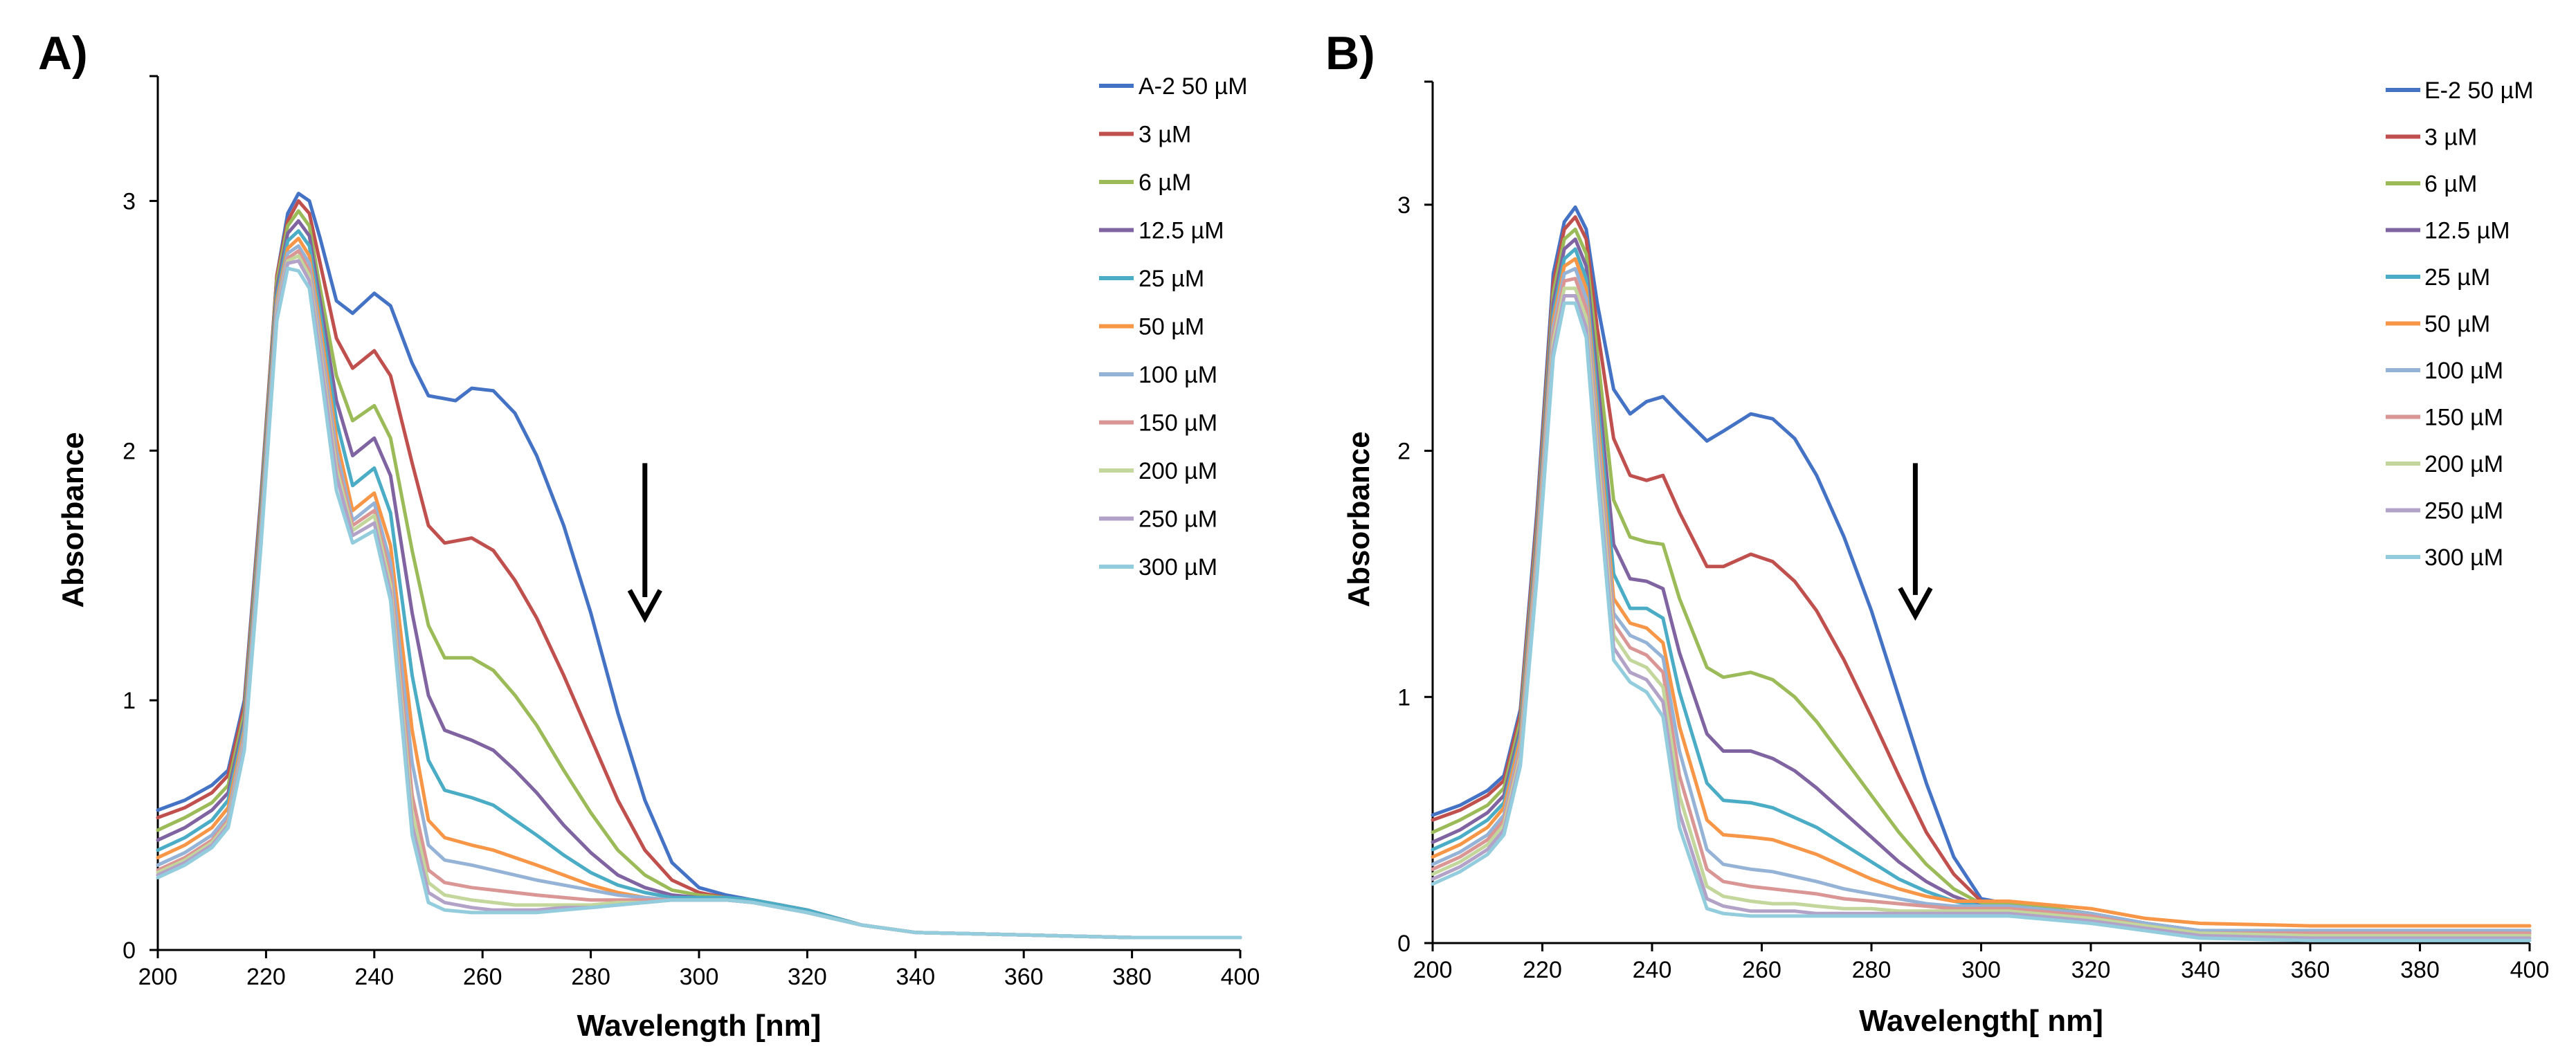 The width and height of the screenshot is (2576, 1060). I want to click on panel-label: B), so click(1350, 53).